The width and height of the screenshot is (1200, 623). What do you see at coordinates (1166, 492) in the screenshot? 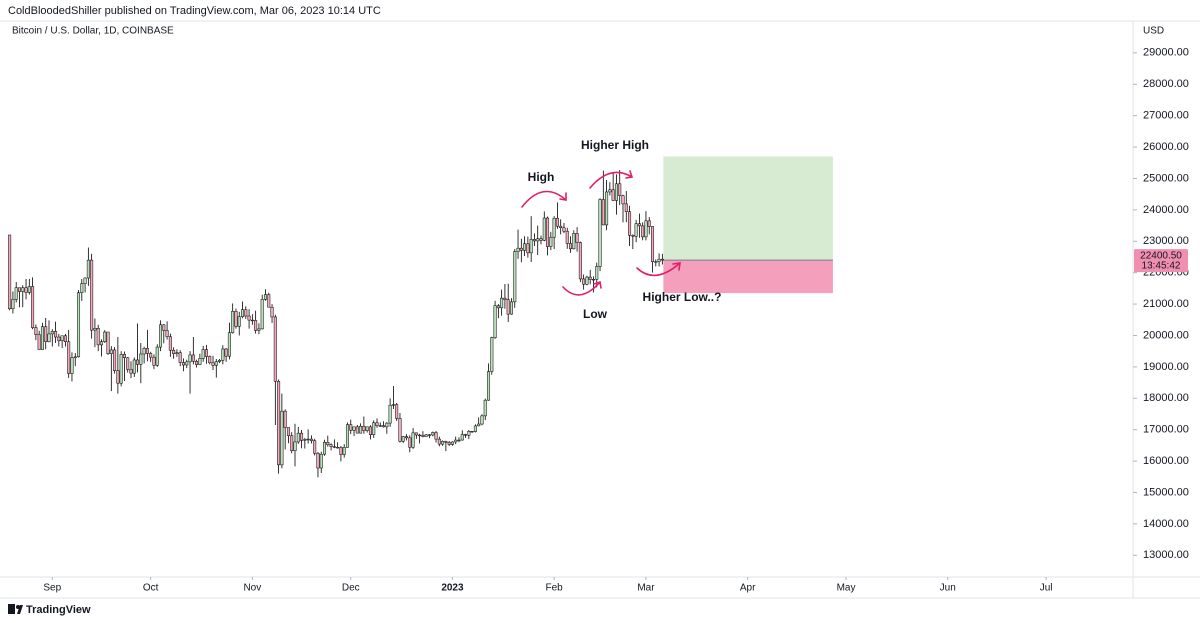
I see `y-tick-label: 15000.00` at bounding box center [1166, 492].